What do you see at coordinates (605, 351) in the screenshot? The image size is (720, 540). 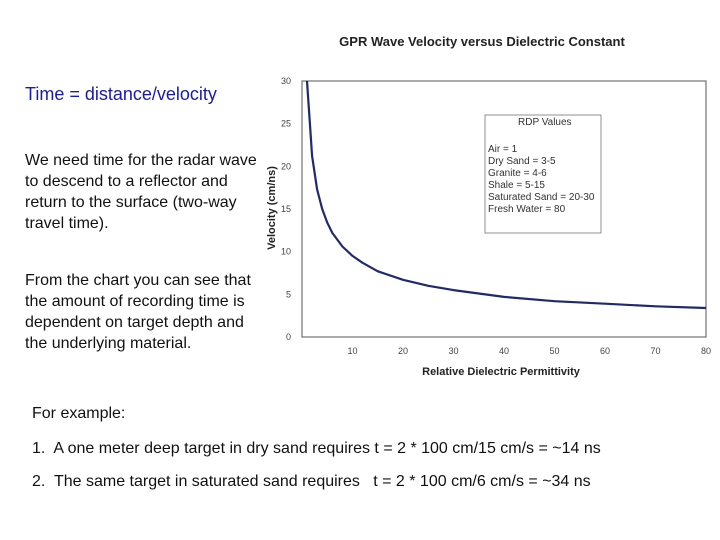 I see `x-tick-label: 60` at bounding box center [605, 351].